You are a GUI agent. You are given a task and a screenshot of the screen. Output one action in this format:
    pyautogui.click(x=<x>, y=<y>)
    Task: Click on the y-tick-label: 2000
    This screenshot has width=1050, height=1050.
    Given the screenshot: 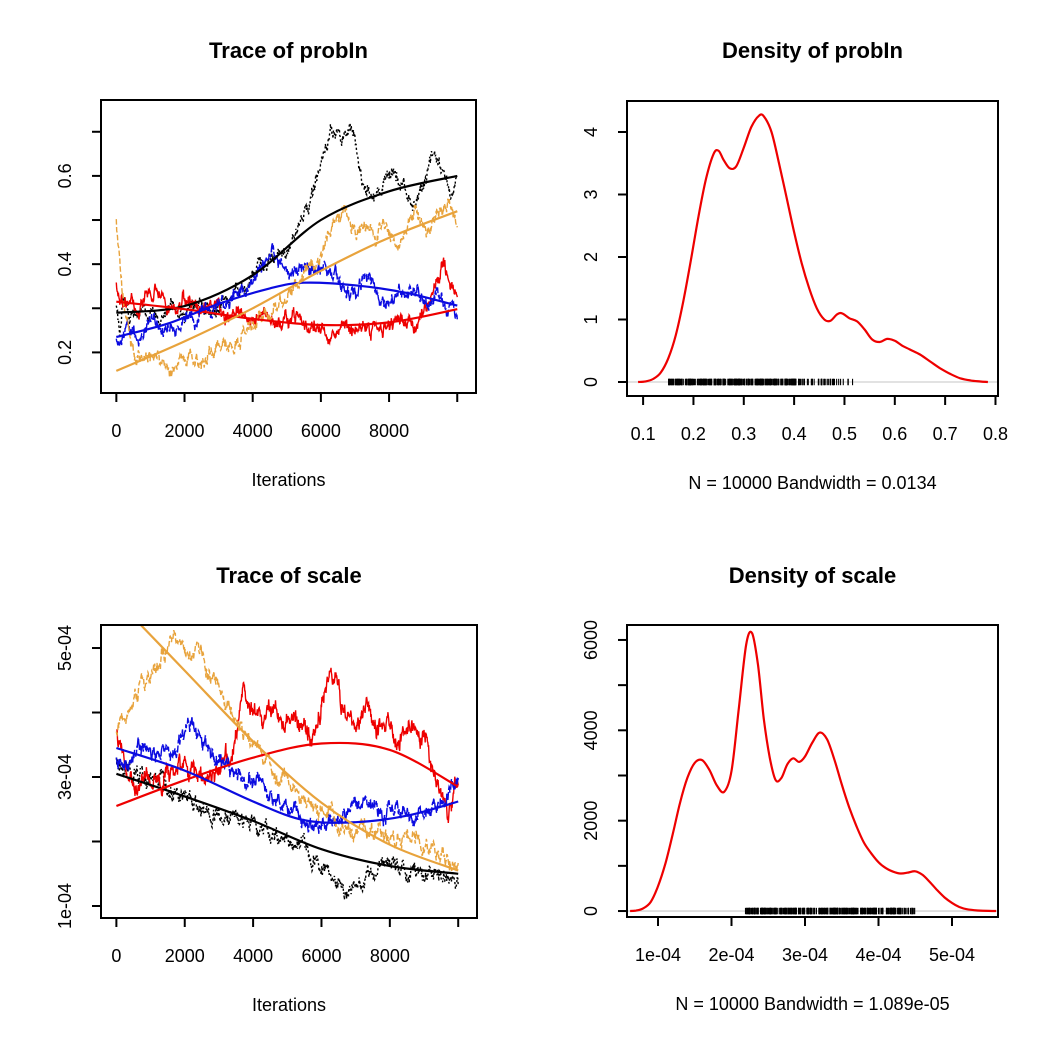 What is the action you would take?
    pyautogui.click(x=591, y=821)
    